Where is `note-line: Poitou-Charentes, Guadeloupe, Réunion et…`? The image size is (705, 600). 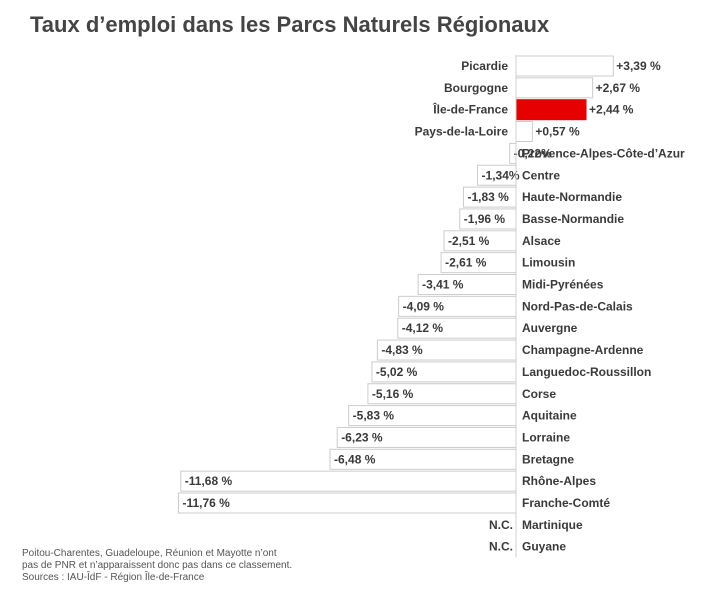 note-line: Poitou-Charentes, Guadeloupe, Réunion et… is located at coordinates (149, 553).